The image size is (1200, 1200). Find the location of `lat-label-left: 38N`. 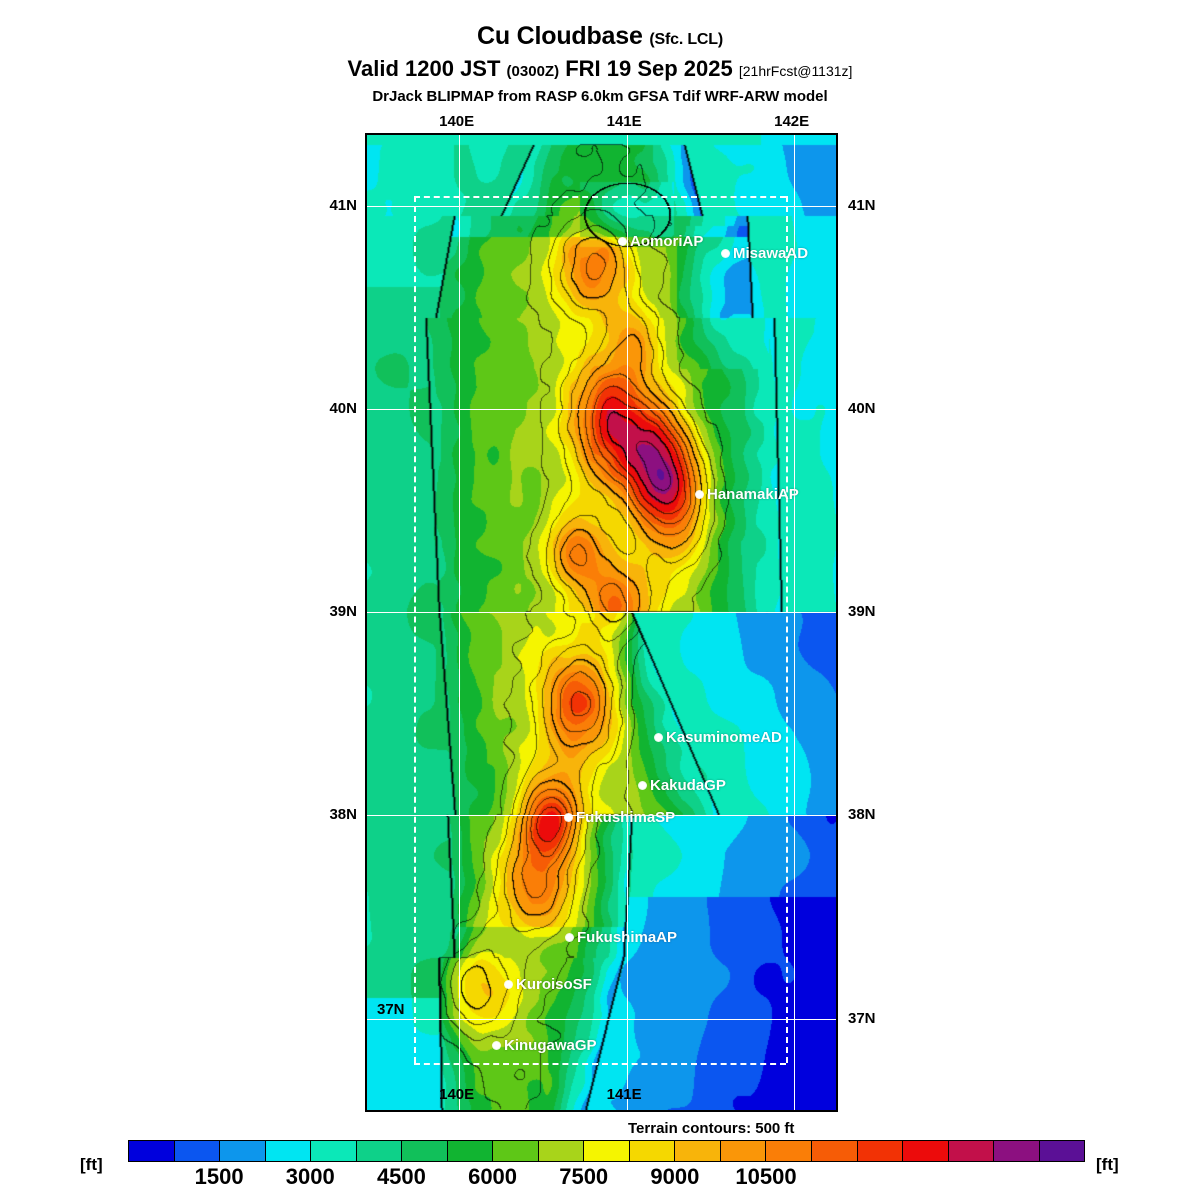

lat-label-left: 38N is located at coordinates (343, 815).